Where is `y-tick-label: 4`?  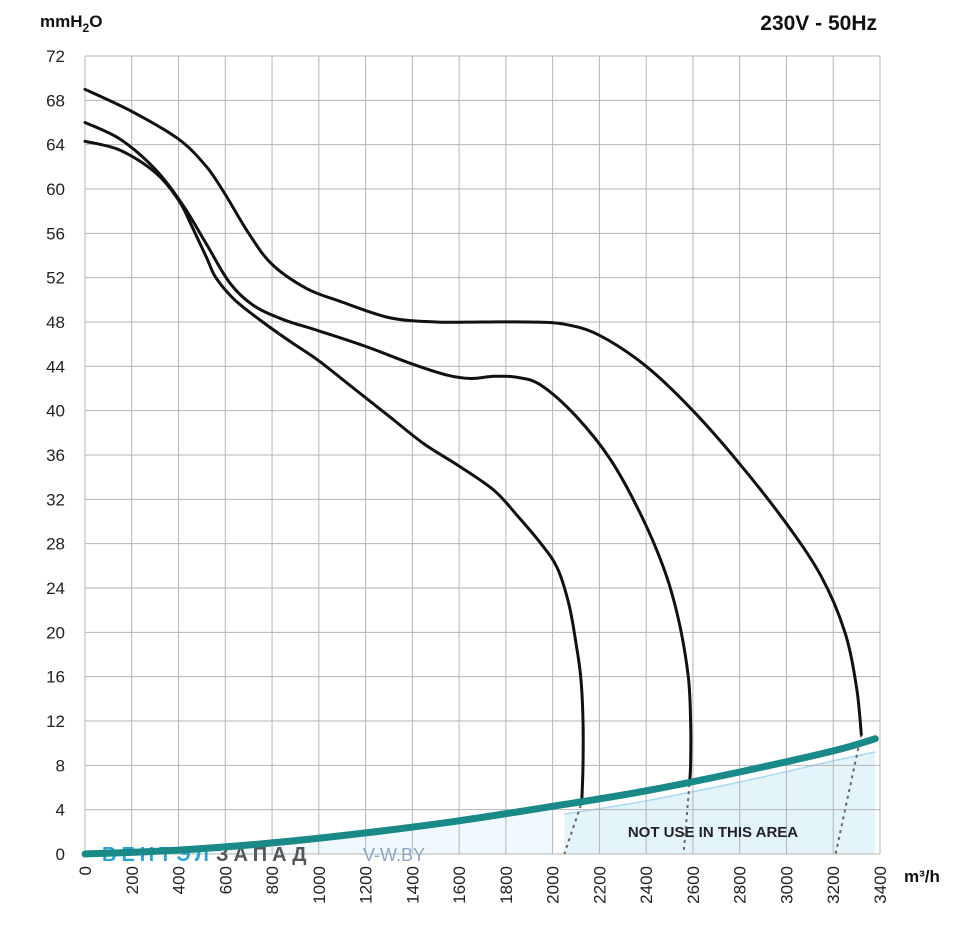
y-tick-label: 4 is located at coordinates (60, 810).